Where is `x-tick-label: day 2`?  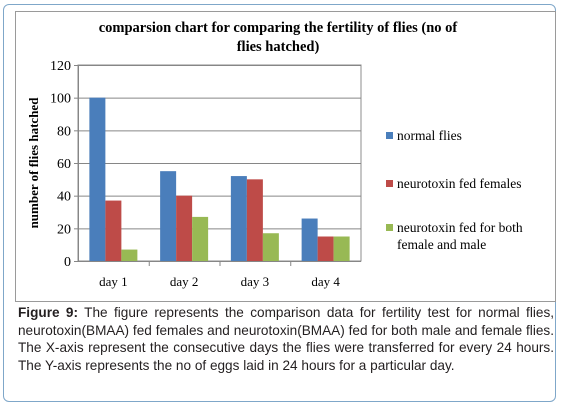
x-tick-label: day 2 is located at coordinates (184, 281).